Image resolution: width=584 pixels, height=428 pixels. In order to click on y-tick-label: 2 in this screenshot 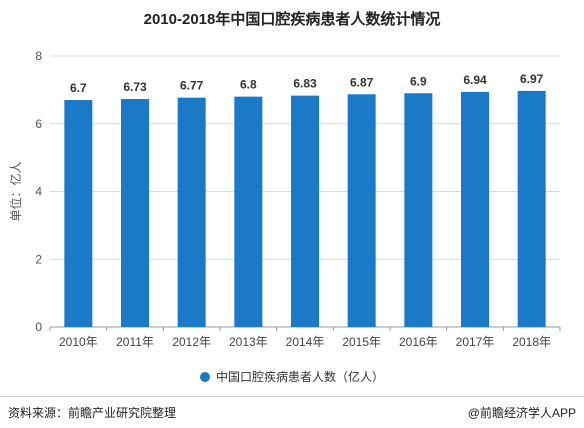, I will do `click(38, 259)`.